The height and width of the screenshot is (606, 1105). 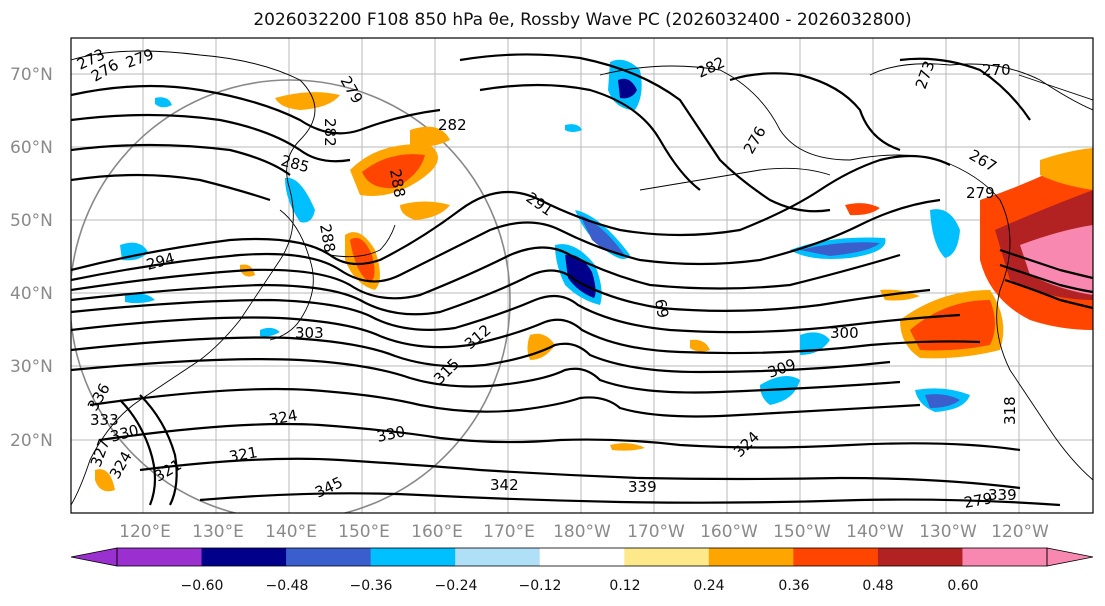 I want to click on lon-label-140e: 140°E, so click(x=291, y=532).